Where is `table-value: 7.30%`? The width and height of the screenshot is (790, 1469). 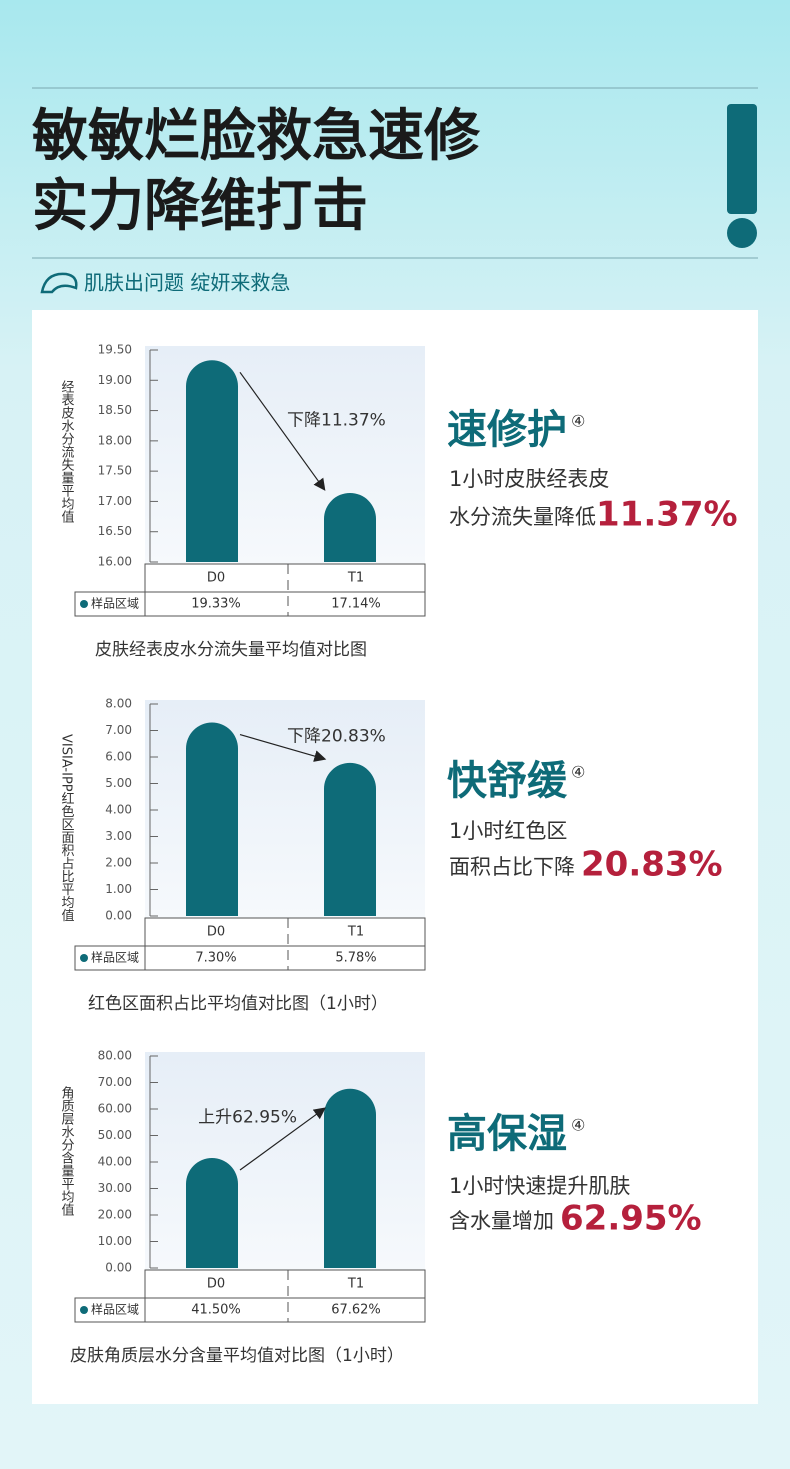
table-value: 7.30% is located at coordinates (215, 958).